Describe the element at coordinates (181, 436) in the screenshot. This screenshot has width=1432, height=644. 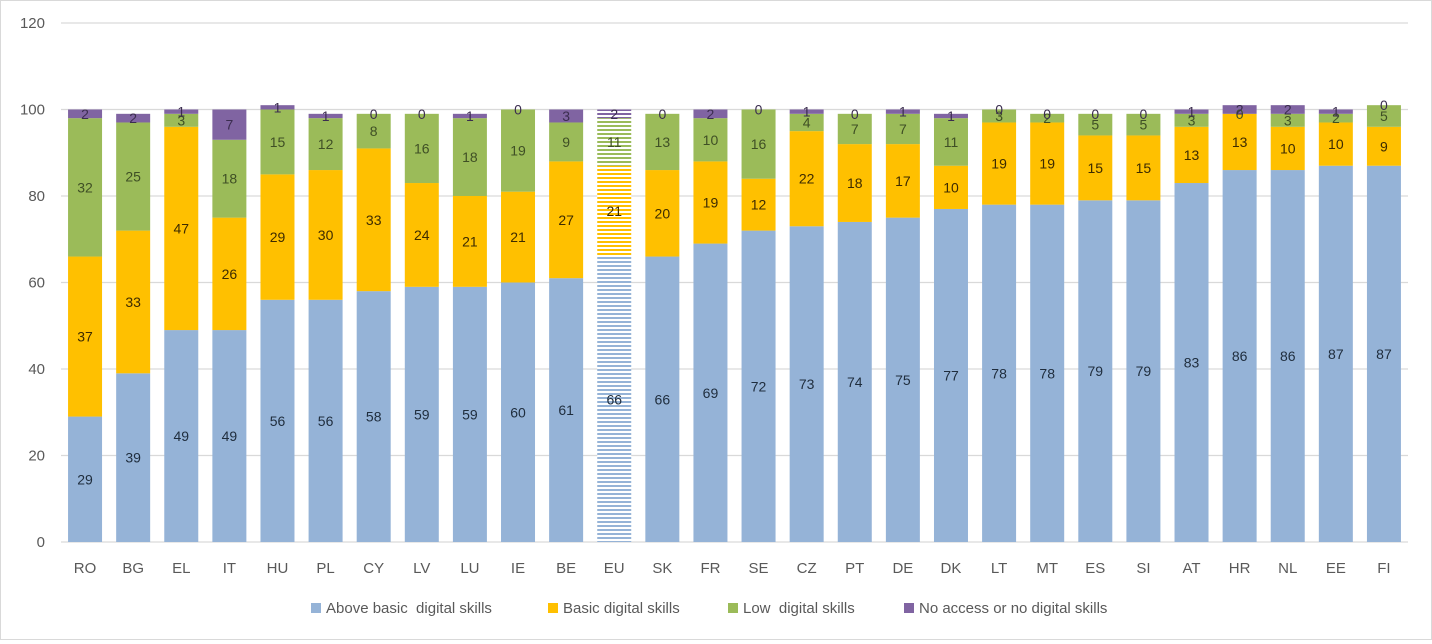
I see `data-label: 49` at that location.